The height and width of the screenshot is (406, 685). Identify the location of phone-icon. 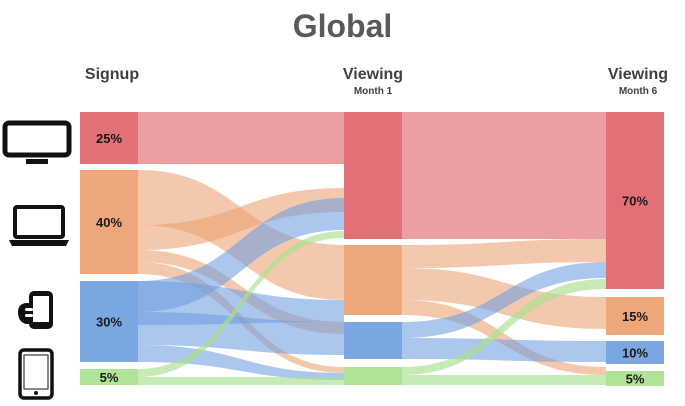
(35, 310).